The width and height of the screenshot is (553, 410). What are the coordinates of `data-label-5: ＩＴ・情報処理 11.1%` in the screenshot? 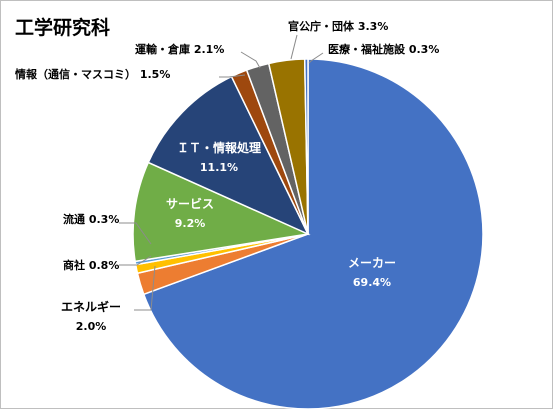 It's located at (219, 157).